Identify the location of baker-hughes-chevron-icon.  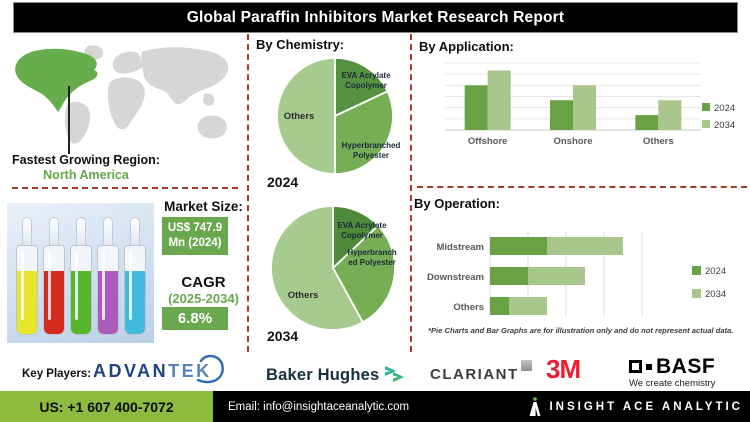
(395, 374).